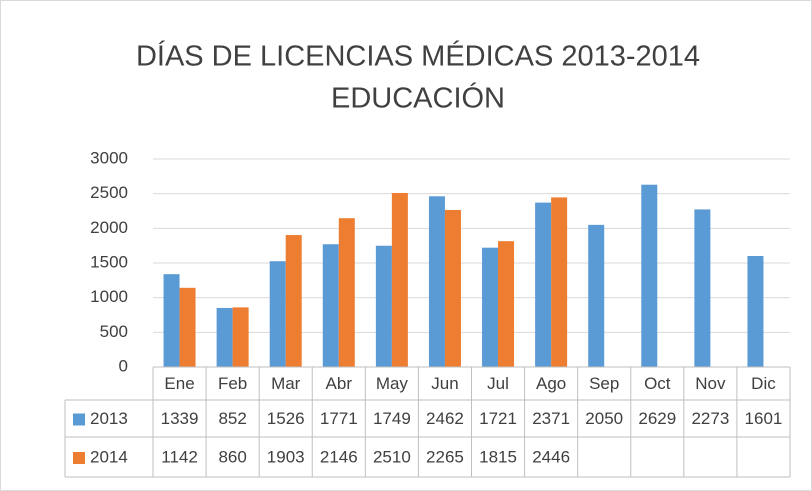 The height and width of the screenshot is (491, 812). I want to click on table-value: 2146, so click(339, 456).